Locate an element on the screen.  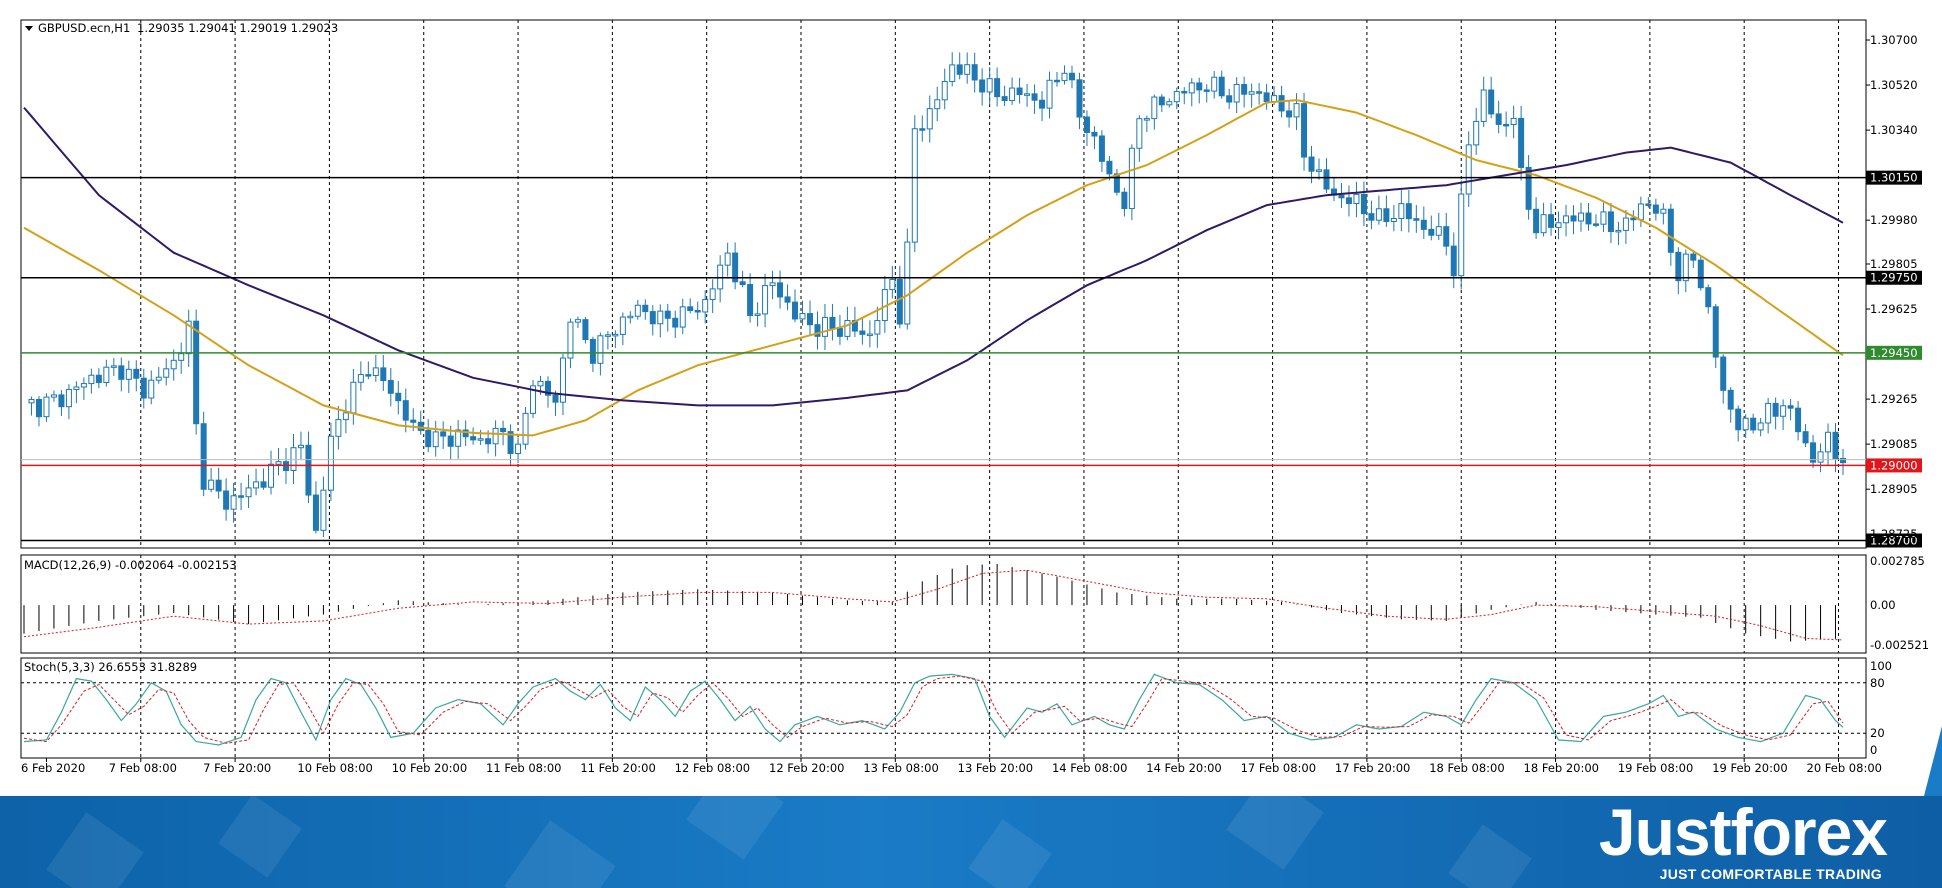
stoch-tick-label: 0 is located at coordinates (1873, 750).